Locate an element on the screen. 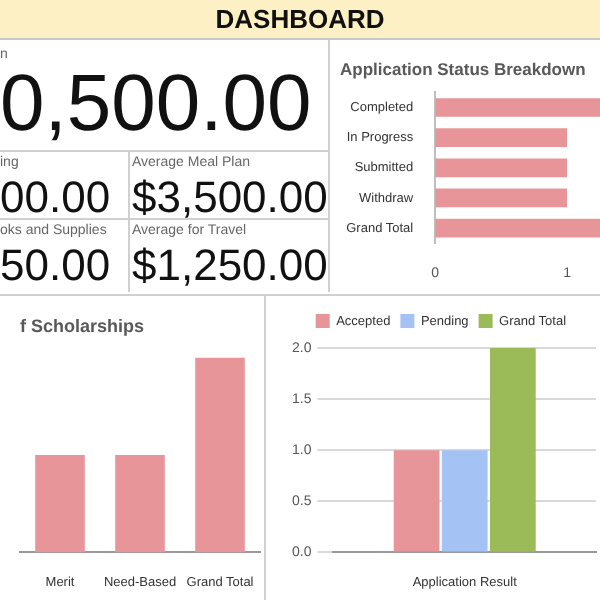 The height and width of the screenshot is (600, 600). text: 50.00 is located at coordinates (55, 266).